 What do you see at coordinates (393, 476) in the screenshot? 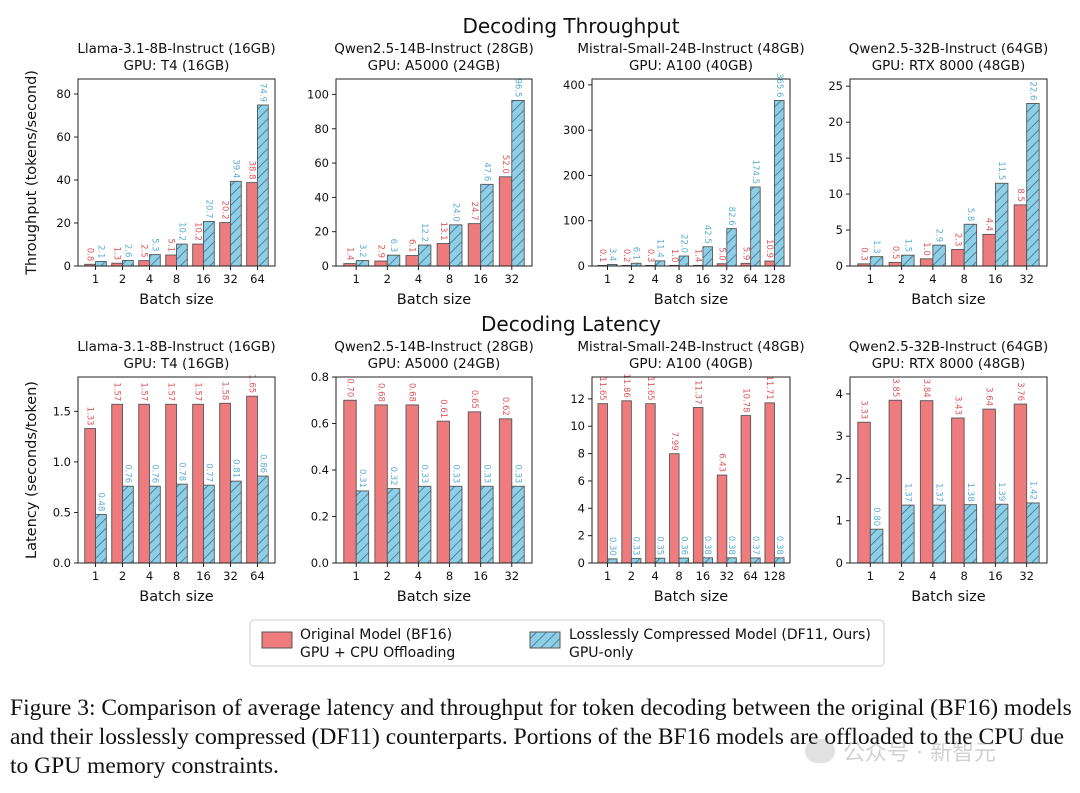
I see `data-label: 0.32` at bounding box center [393, 476].